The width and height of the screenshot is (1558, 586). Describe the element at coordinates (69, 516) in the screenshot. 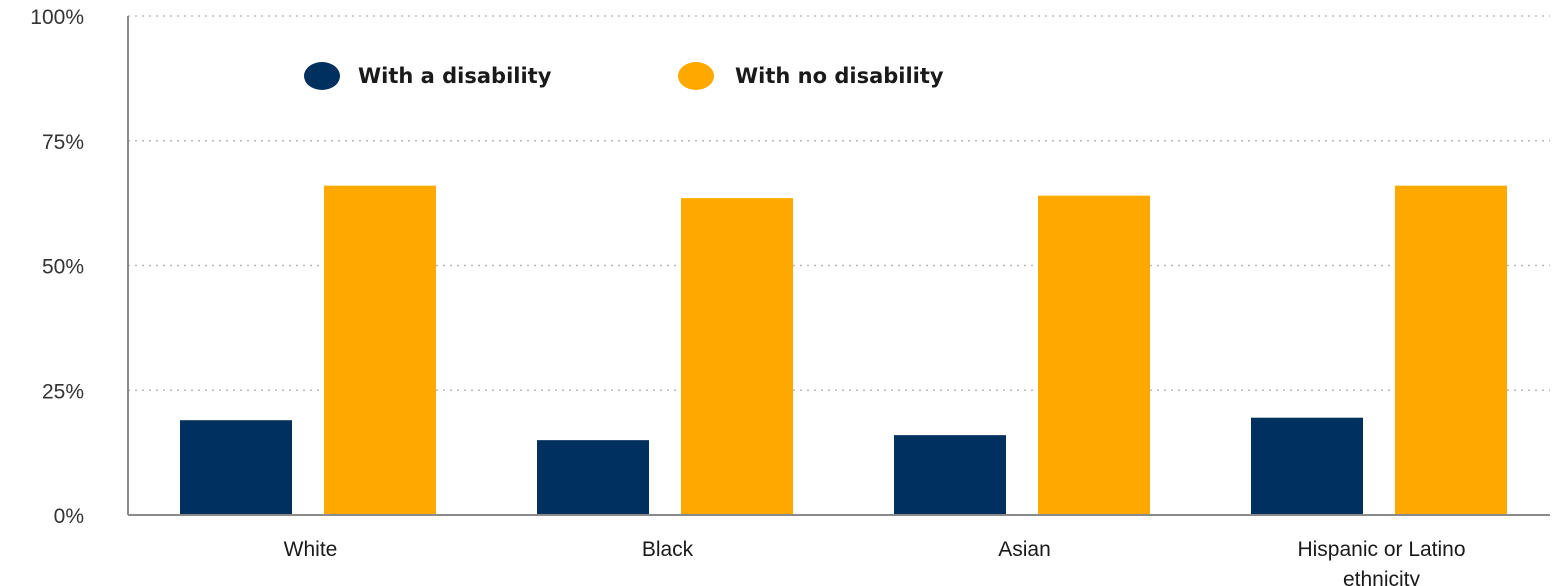

I see `y-tick-label: 0%` at that location.